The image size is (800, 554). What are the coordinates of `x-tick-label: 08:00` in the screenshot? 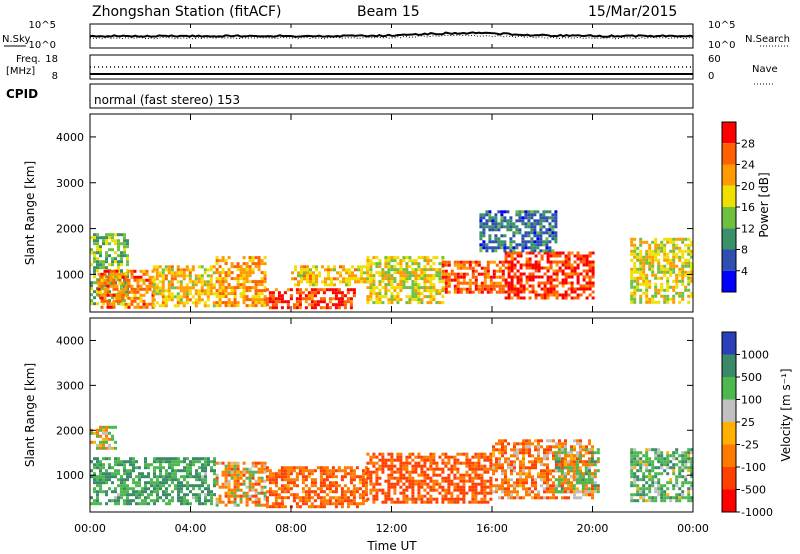 It's located at (291, 528).